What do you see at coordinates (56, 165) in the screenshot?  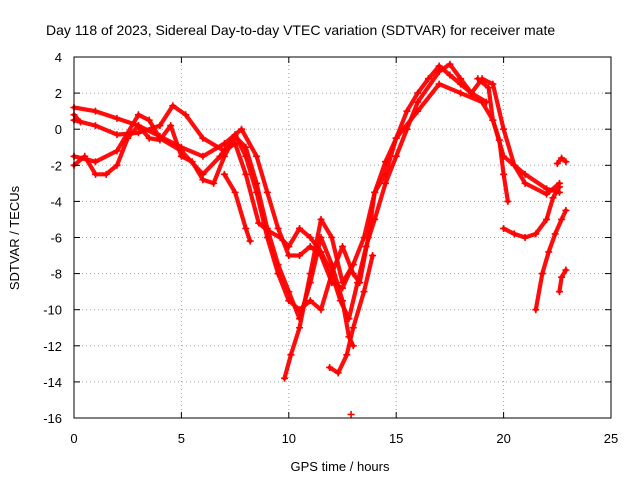 I see `y-tick-label: -2` at bounding box center [56, 165].